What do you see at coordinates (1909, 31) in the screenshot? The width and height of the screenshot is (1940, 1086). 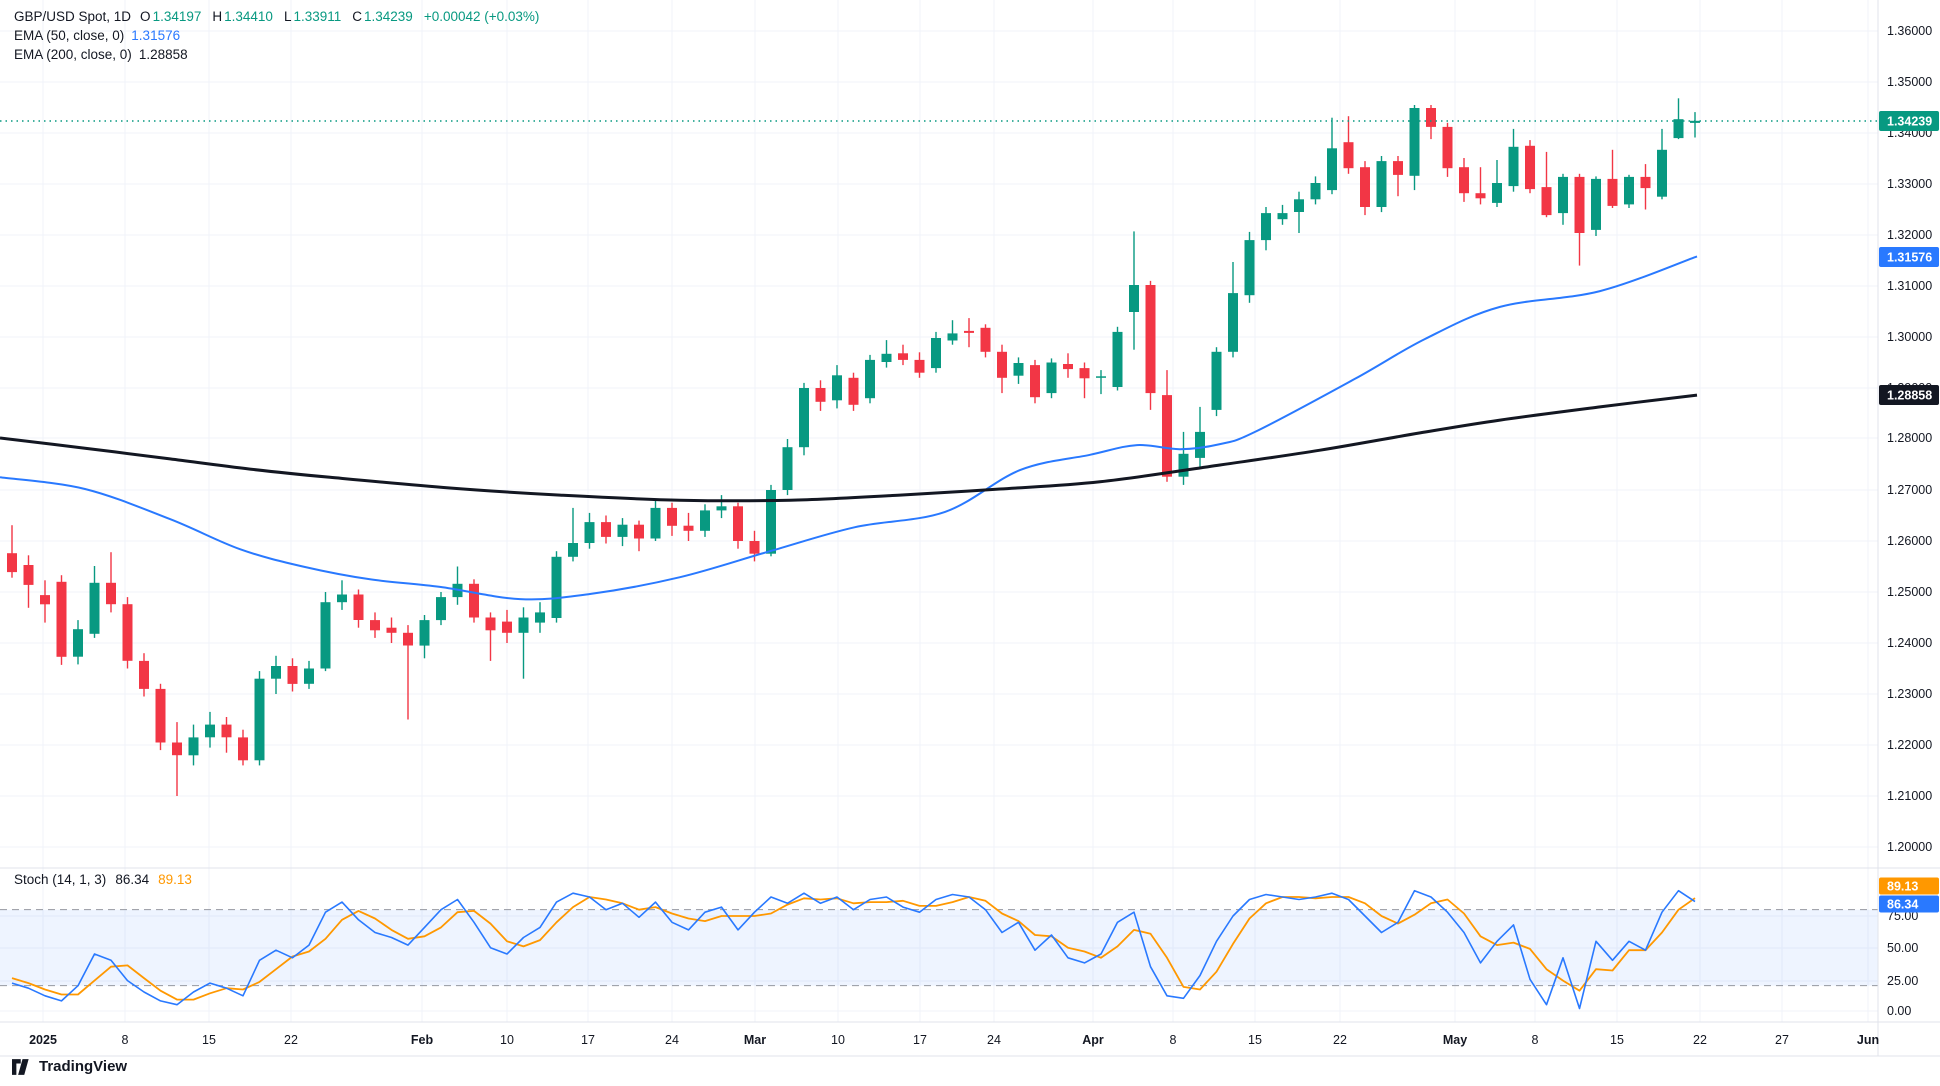 I see `price-tick-label: 1.36000` at bounding box center [1909, 31].